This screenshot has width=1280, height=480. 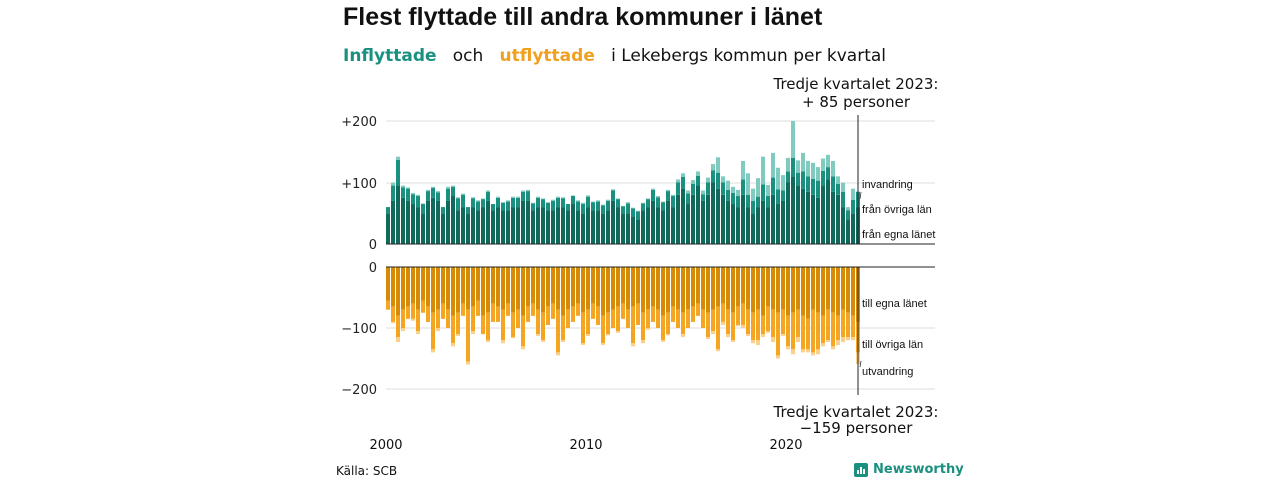 What do you see at coordinates (887, 185) in the screenshot?
I see `series-label-top: invandring` at bounding box center [887, 185].